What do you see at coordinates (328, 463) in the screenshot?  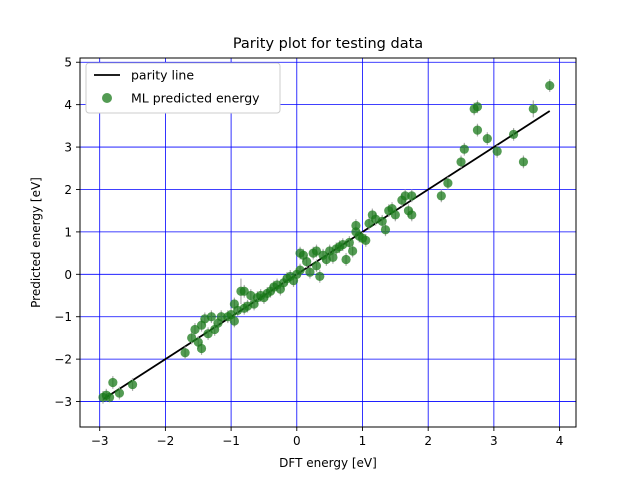 I see `x-axis-label: DFT energy [eV]` at bounding box center [328, 463].